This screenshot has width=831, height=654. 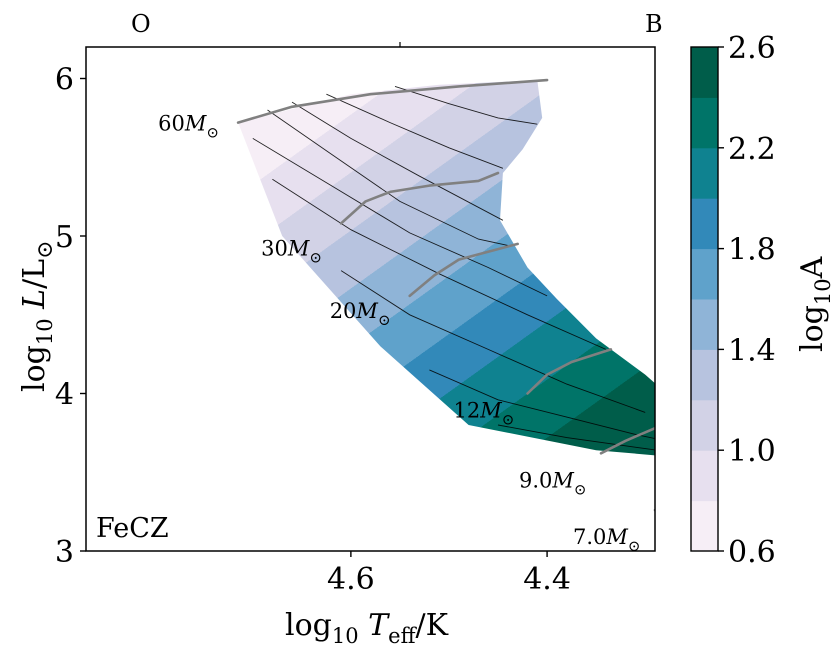 I want to click on colorbar-title: log10A, so click(x=813, y=304).